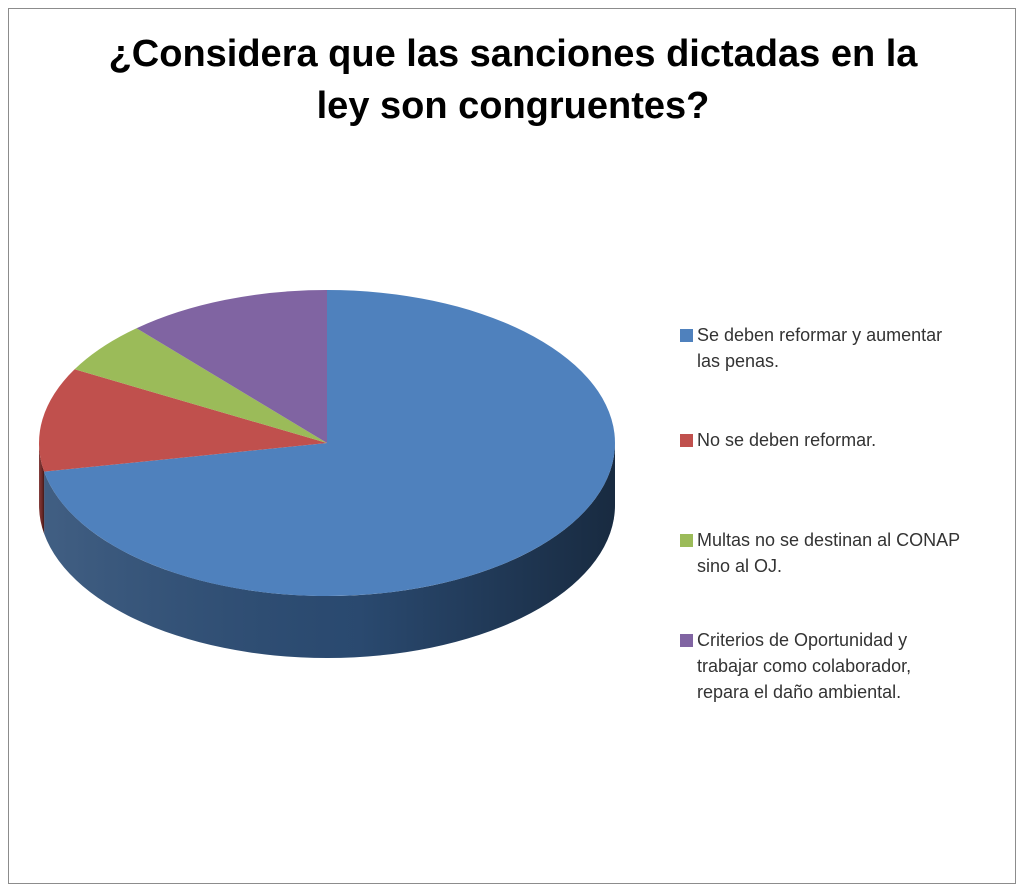 Image resolution: width=1026 pixels, height=894 pixels. What do you see at coordinates (802, 640) in the screenshot?
I see `legend-label-line: Criterios de Oportunidad y` at bounding box center [802, 640].